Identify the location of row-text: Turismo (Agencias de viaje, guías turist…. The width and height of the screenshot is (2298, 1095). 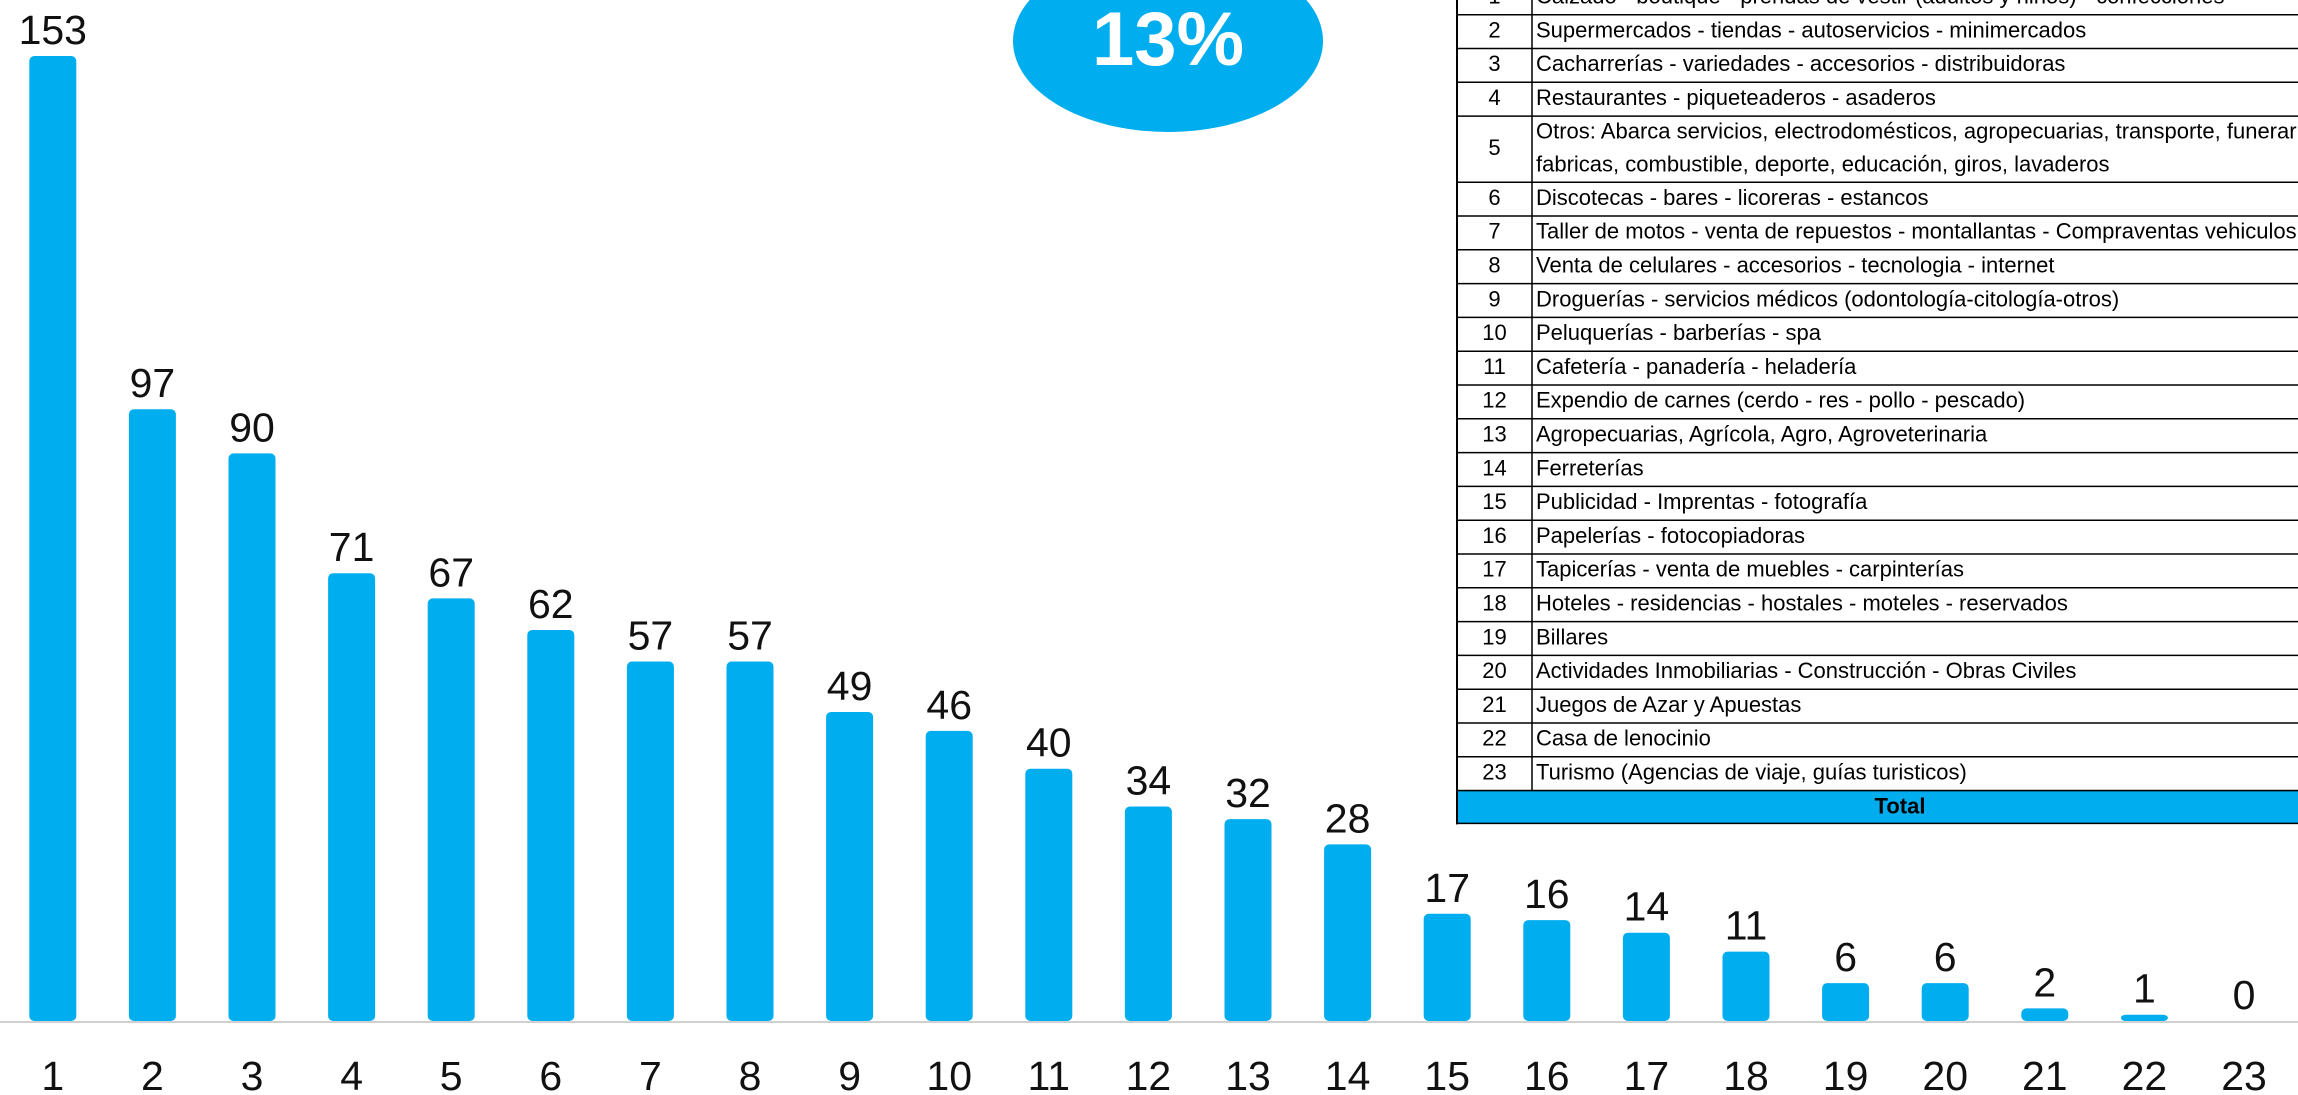
(1751, 772).